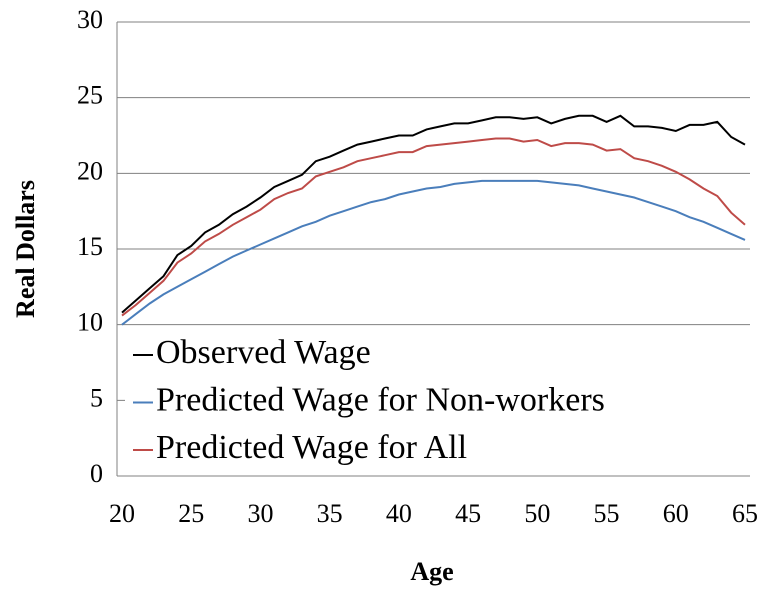 Image resolution: width=763 pixels, height=590 pixels. What do you see at coordinates (90, 246) in the screenshot?
I see `y-tick-label: 15` at bounding box center [90, 246].